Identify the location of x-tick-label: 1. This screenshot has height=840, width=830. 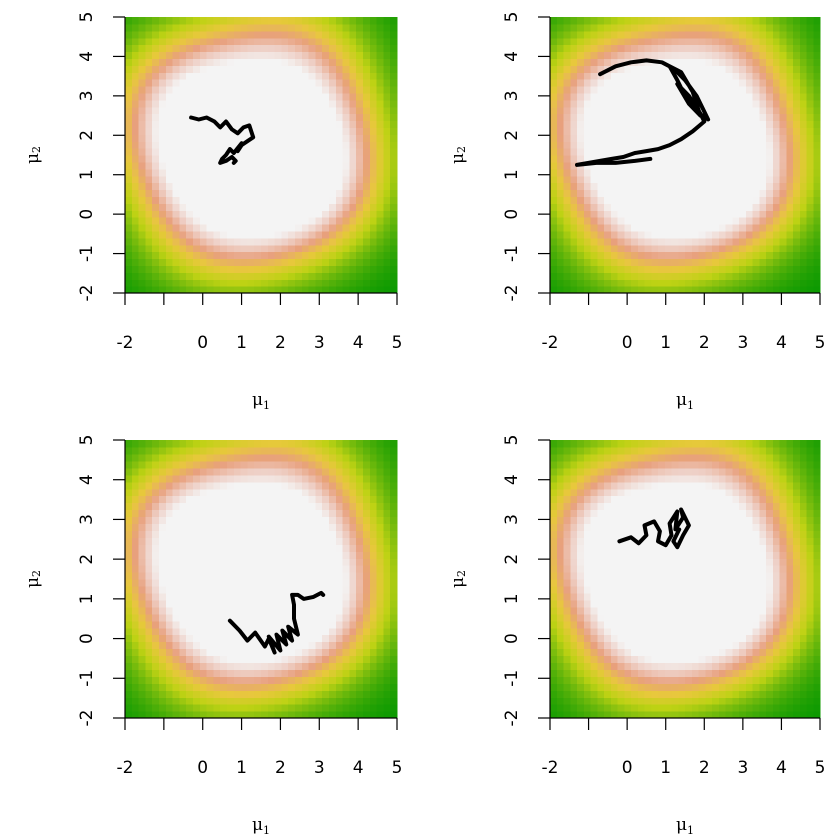
(665, 343).